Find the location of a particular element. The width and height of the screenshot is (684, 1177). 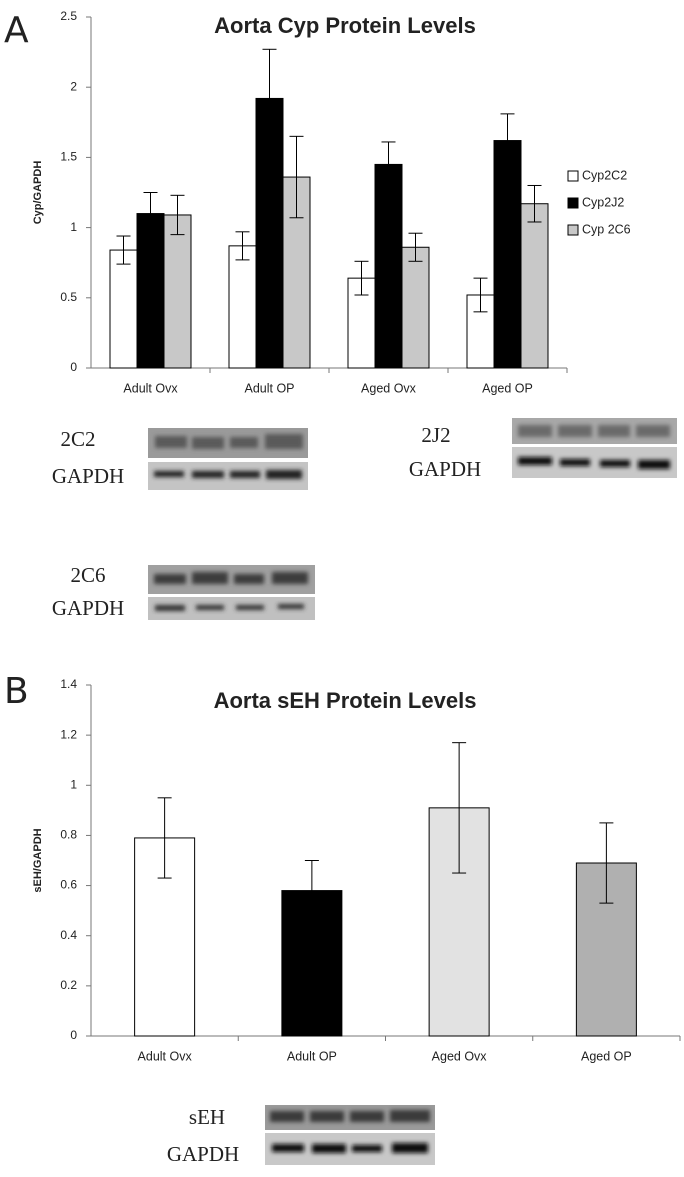

blot-label: 2J2 is located at coordinates (435, 435).